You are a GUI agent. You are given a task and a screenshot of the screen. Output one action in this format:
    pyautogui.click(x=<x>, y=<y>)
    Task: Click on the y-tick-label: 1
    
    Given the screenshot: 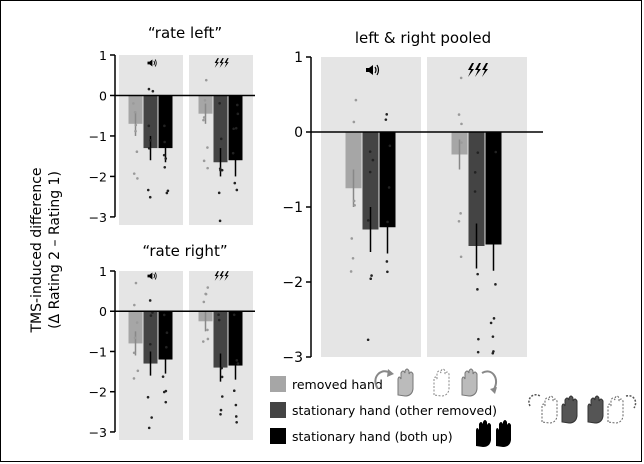 What is the action you would take?
    pyautogui.click(x=103, y=55)
    